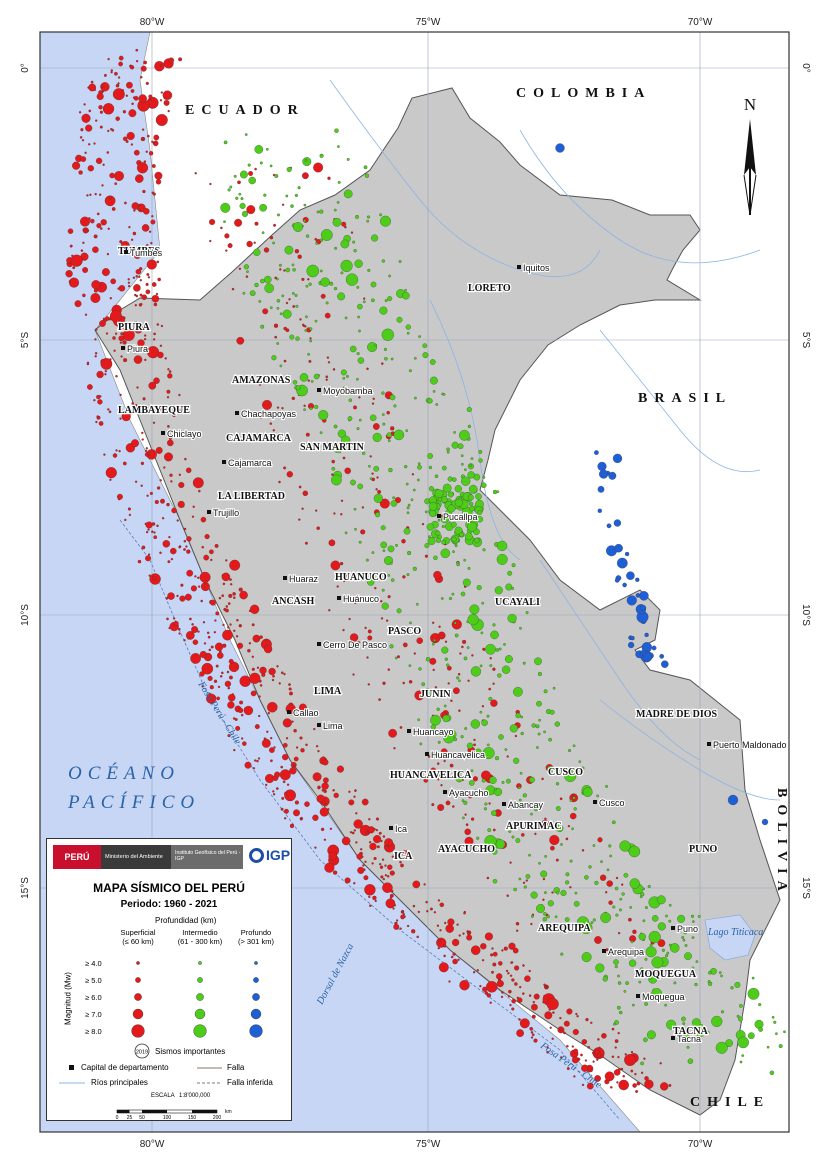 The width and height of the screenshot is (827, 1169). I want to click on legend-symbols: 2019 0 25 50 100 150 200 km, so click(161, 1041).